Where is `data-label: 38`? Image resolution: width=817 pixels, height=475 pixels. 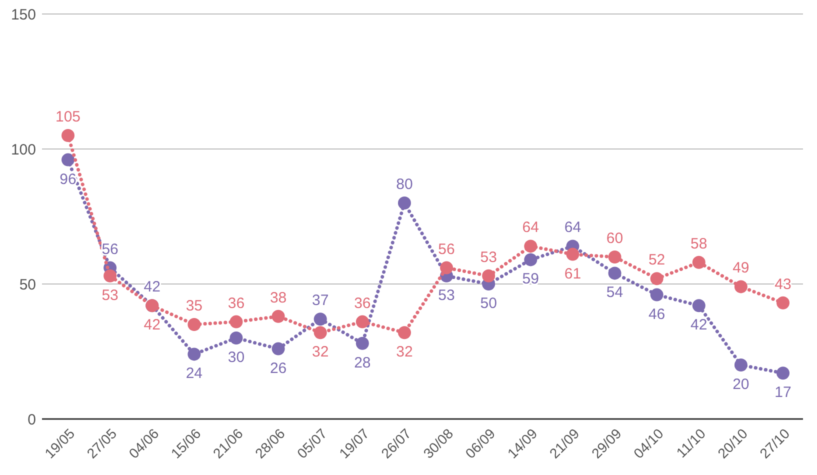 data-label: 38 is located at coordinates (278, 297).